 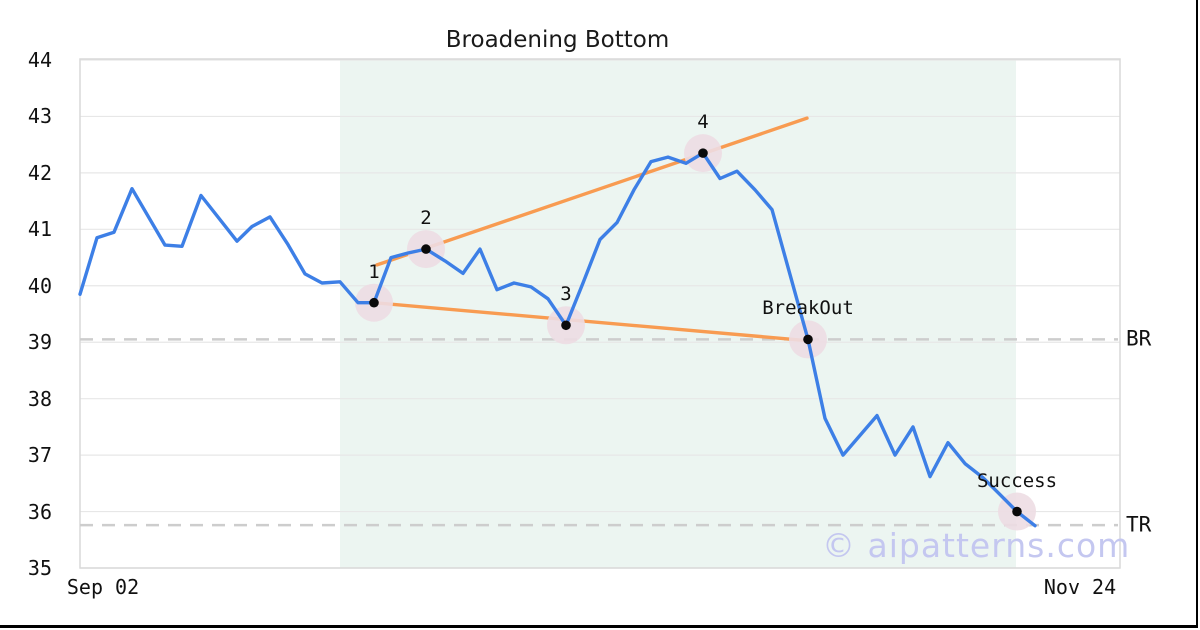 What do you see at coordinates (1196, 313) in the screenshot?
I see `image-border-right` at bounding box center [1196, 313].